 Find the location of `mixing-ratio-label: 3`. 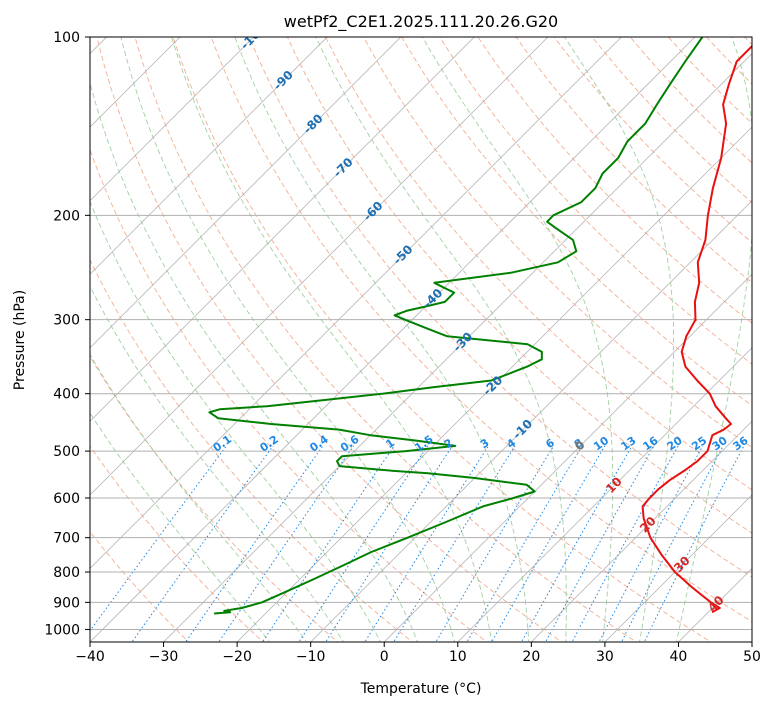

mixing-ratio-label: 3 is located at coordinates (485, 443).